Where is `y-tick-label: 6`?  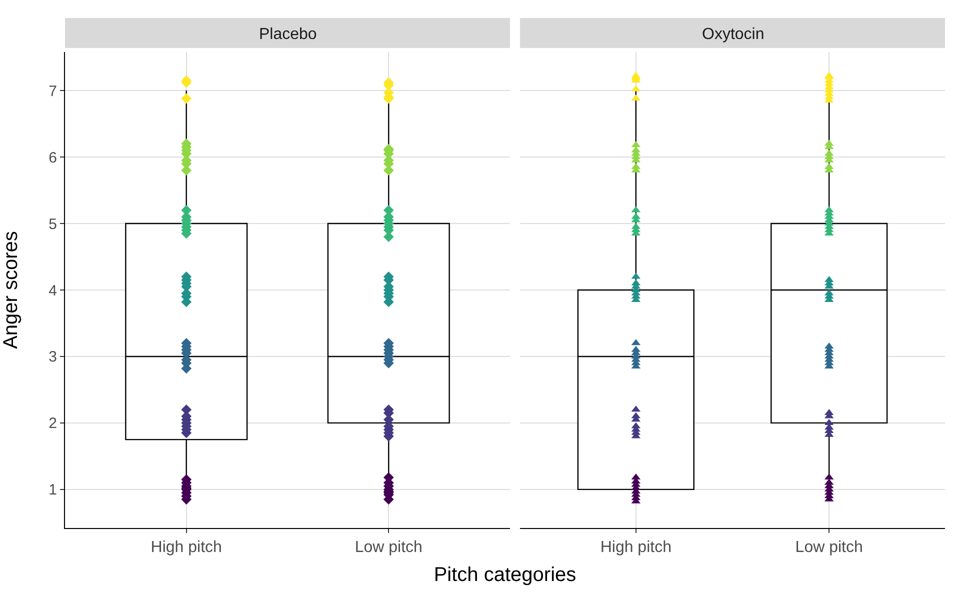
y-tick-label: 6 is located at coordinates (52, 157).